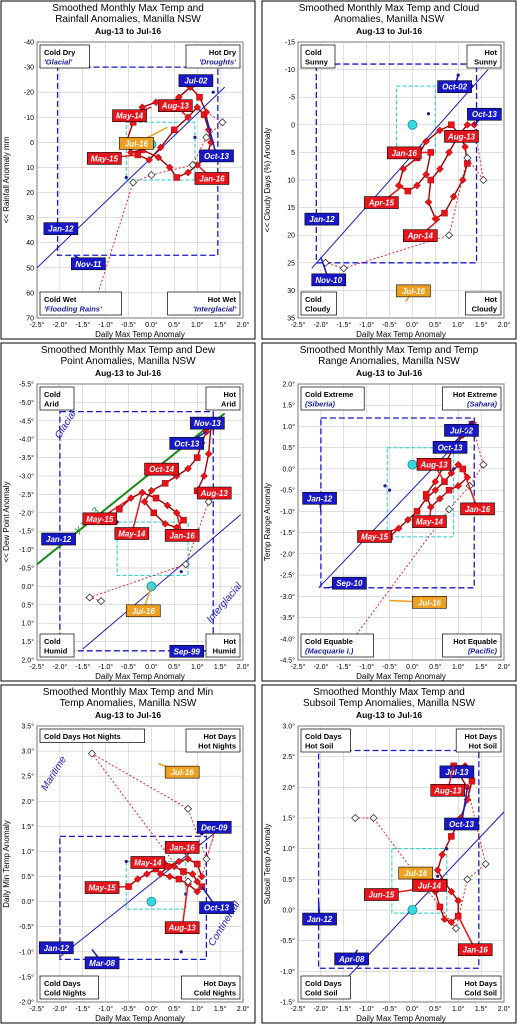 The width and height of the screenshot is (517, 1024). What do you see at coordinates (320, 404) in the screenshot?
I see `quadrant-sublabel: (Siberia)` at bounding box center [320, 404].